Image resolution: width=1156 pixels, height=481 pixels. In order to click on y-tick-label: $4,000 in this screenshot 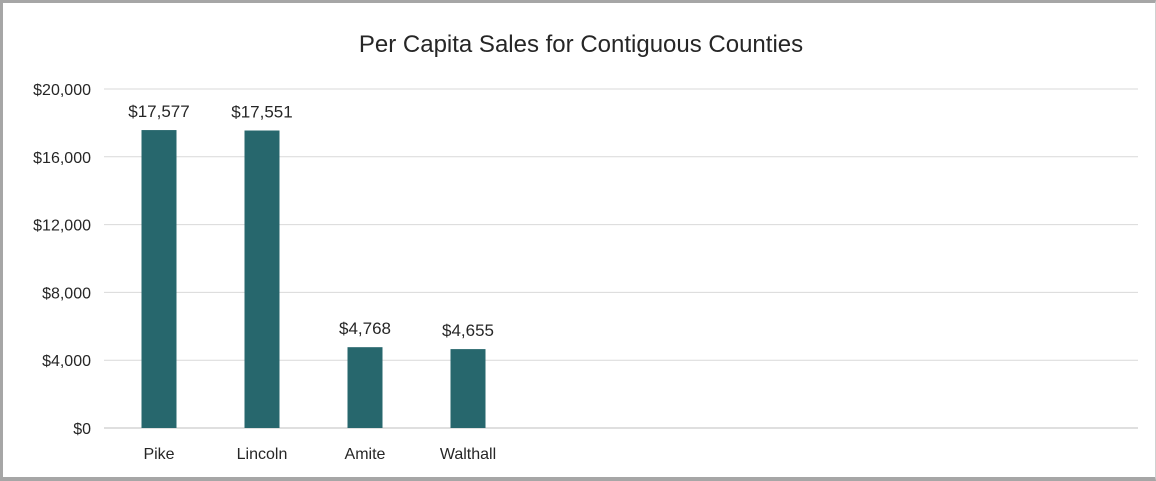, I will do `click(66, 361)`.